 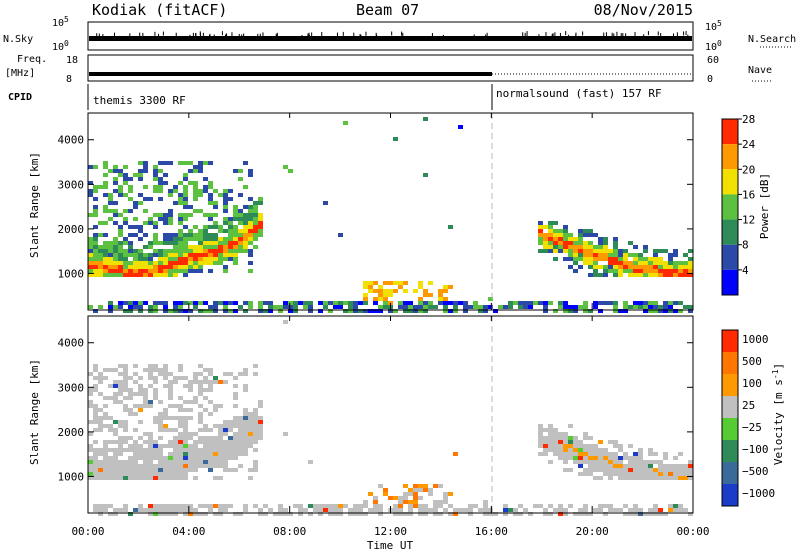 I want to click on colorbar-swatch, so click(x=730, y=207).